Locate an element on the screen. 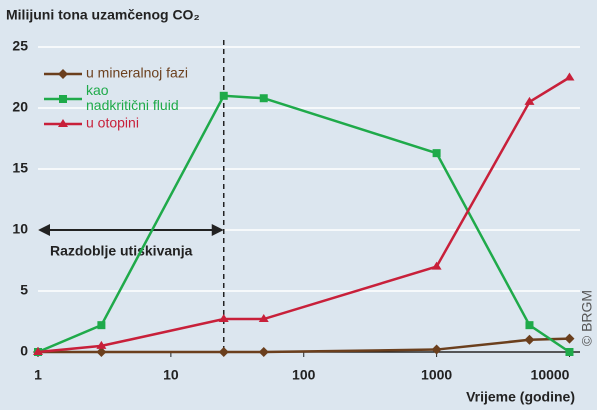 The width and height of the screenshot is (597, 410). x-axis-label: Vrijeme (godine) is located at coordinates (520, 397).